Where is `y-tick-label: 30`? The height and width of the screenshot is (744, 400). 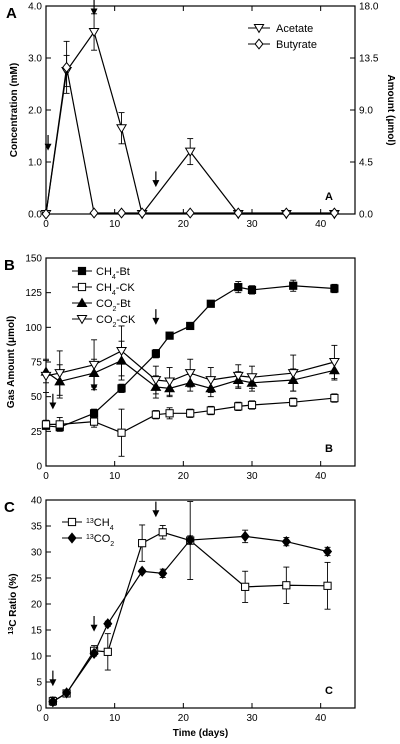
y-tick-label: 30 is located at coordinates (37, 553).